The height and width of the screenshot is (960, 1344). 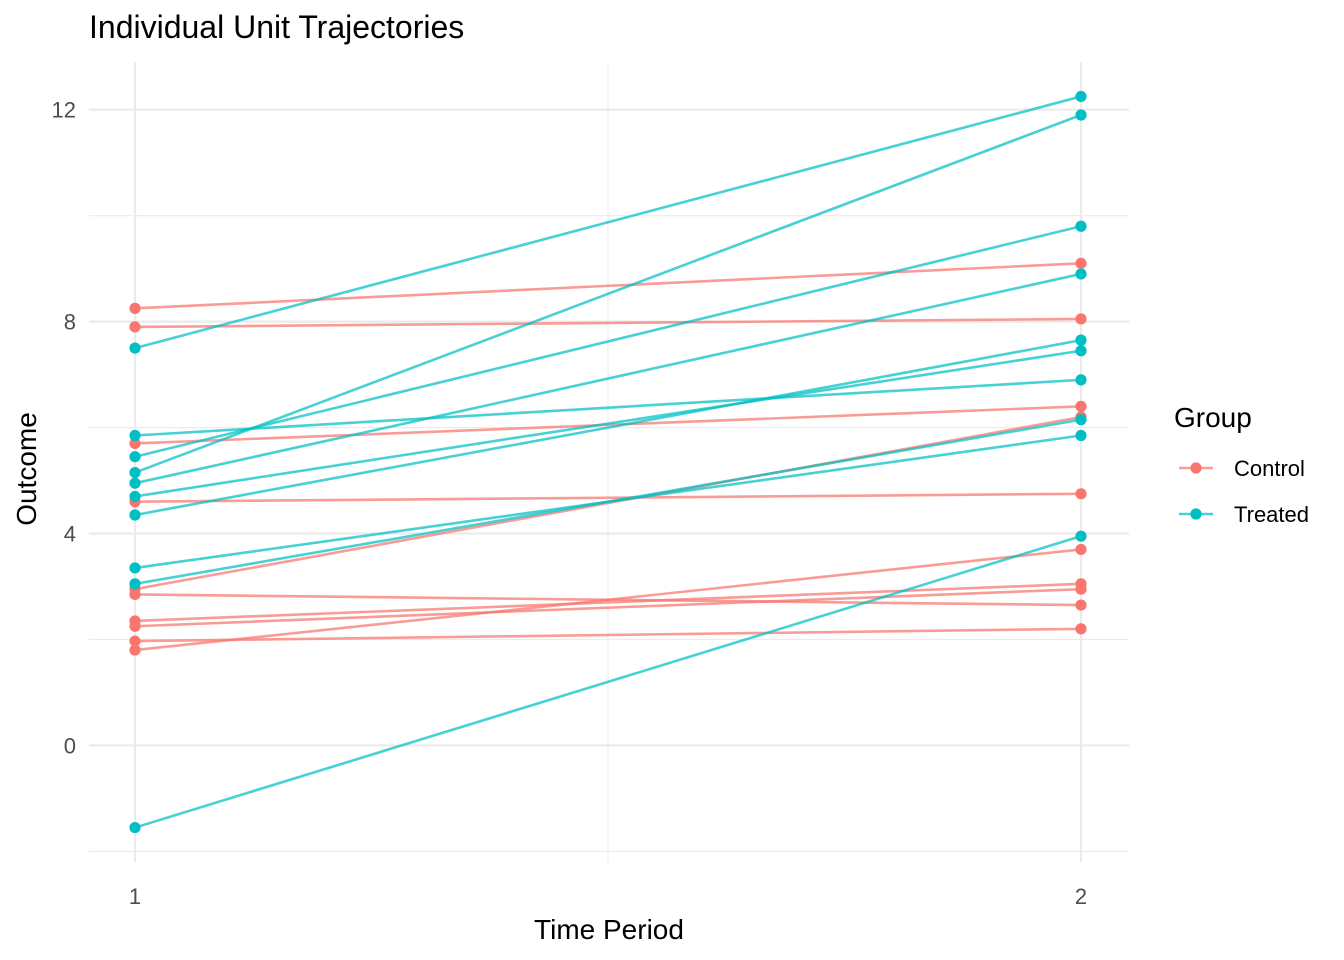 What do you see at coordinates (1081, 896) in the screenshot?
I see `x-tick-label: 2` at bounding box center [1081, 896].